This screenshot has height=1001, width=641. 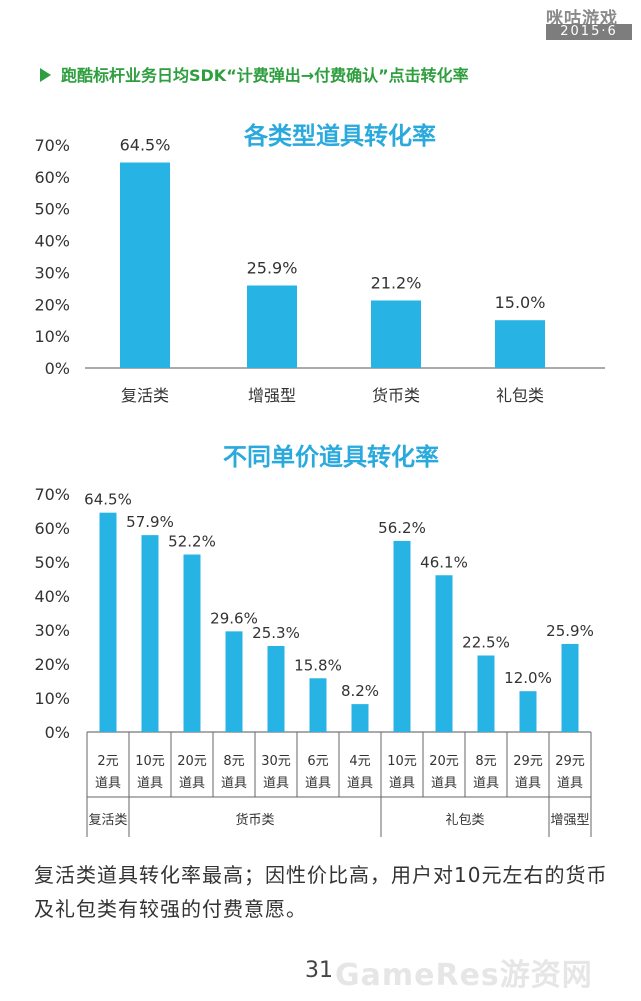 What do you see at coordinates (444, 562) in the screenshot?
I see `chart2-value-label: 46.1%` at bounding box center [444, 562].